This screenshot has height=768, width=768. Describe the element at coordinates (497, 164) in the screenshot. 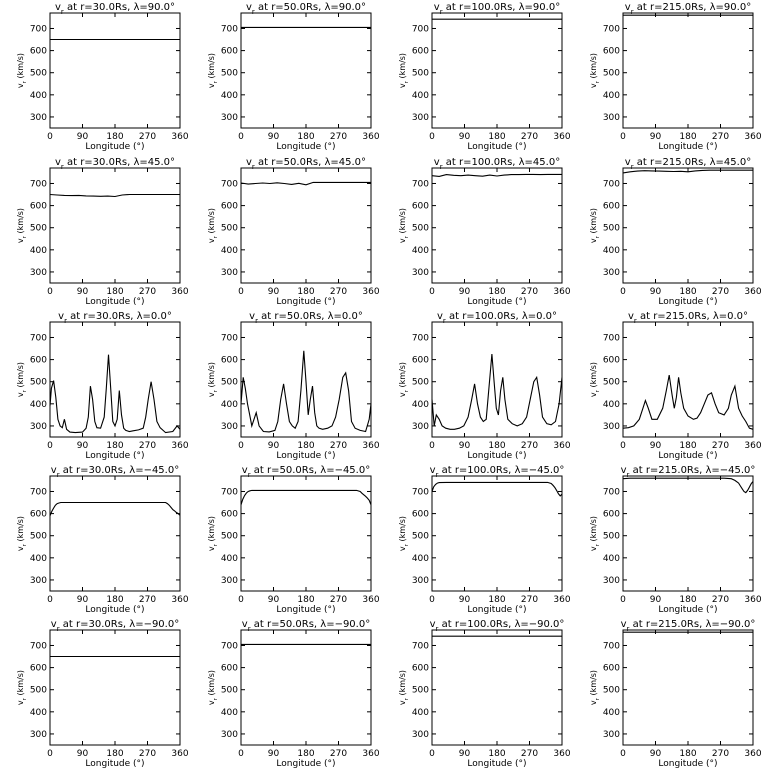

I see `panel-title: vr at r=100.0Rs, λ=45.0°` at that location.